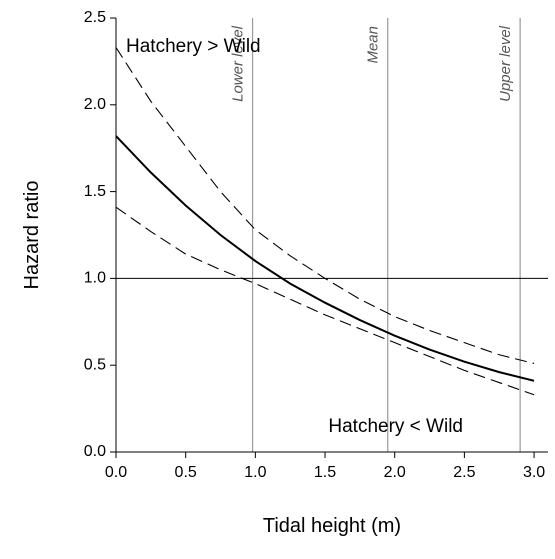  What do you see at coordinates (505, 63) in the screenshot?
I see `reference-label: Upper level` at bounding box center [505, 63].